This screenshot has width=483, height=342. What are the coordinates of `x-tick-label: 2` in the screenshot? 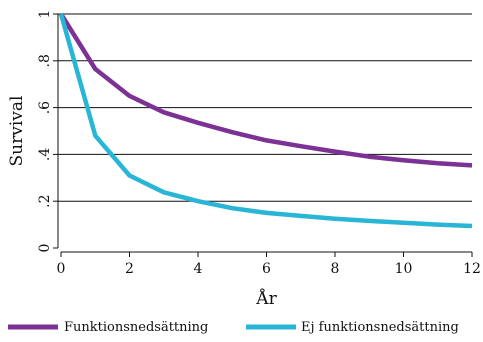 It's located at (129, 269).